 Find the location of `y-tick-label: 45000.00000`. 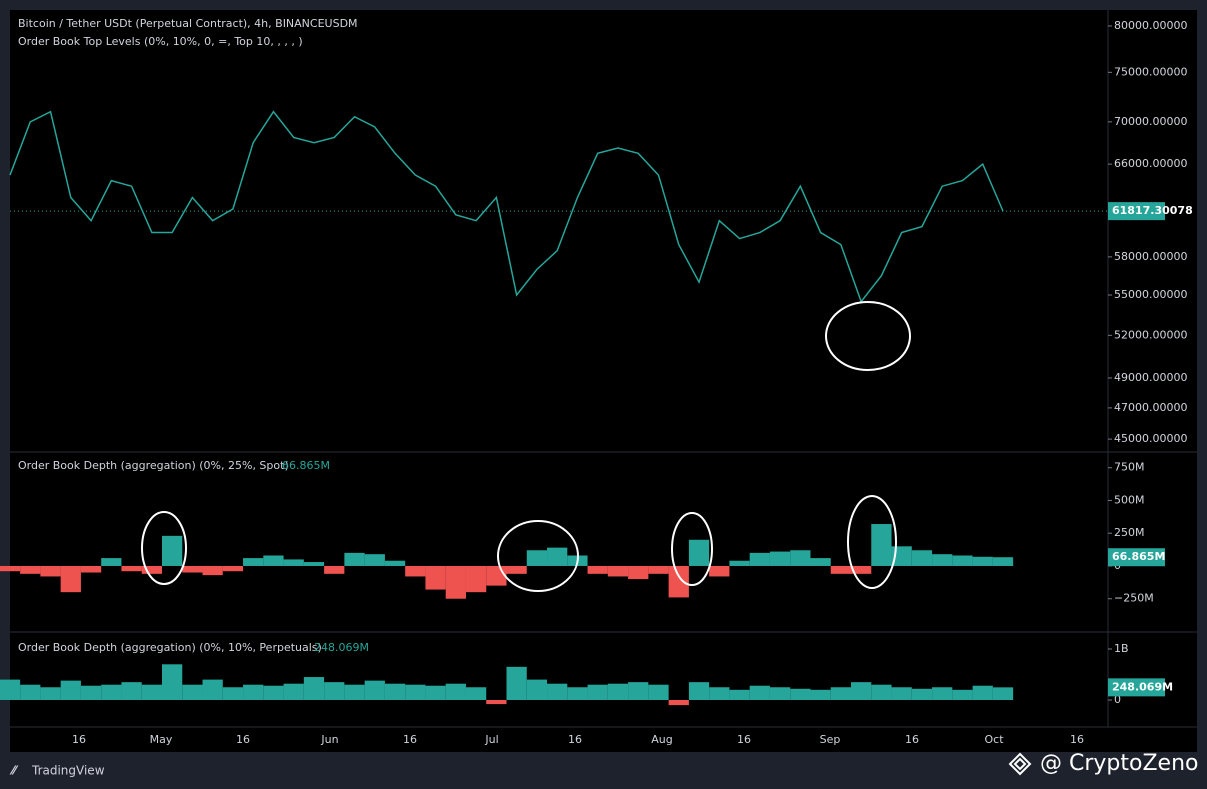

y-tick-label: 45000.00000 is located at coordinates (1150, 438).